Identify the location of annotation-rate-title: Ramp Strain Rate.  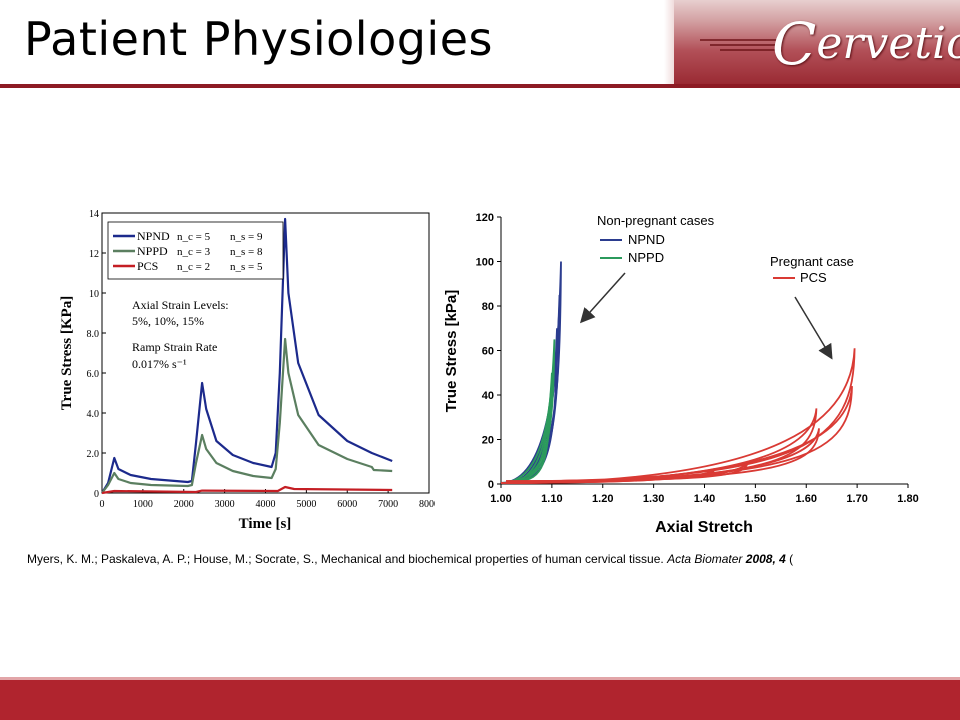
(174, 347).